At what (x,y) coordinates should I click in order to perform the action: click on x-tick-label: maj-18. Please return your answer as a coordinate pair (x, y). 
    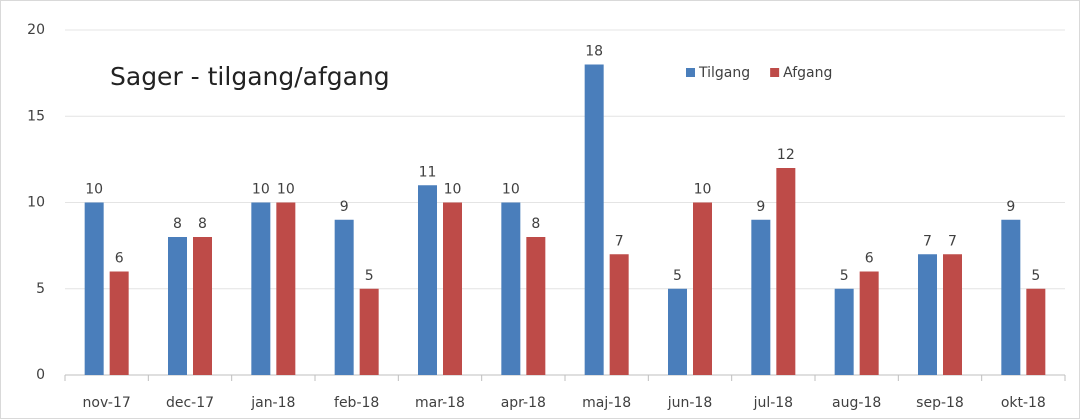
    Looking at the image, I should click on (606, 403).